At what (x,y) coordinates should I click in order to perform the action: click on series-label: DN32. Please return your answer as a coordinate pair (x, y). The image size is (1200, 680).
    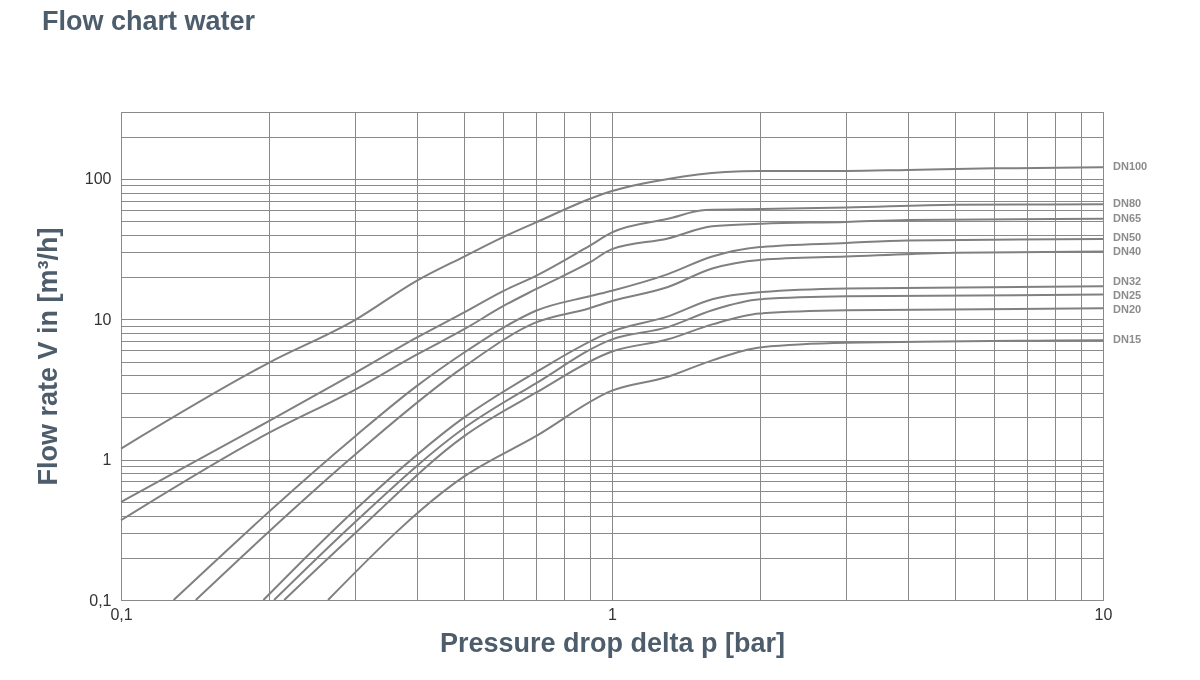
    Looking at the image, I should click on (1127, 281).